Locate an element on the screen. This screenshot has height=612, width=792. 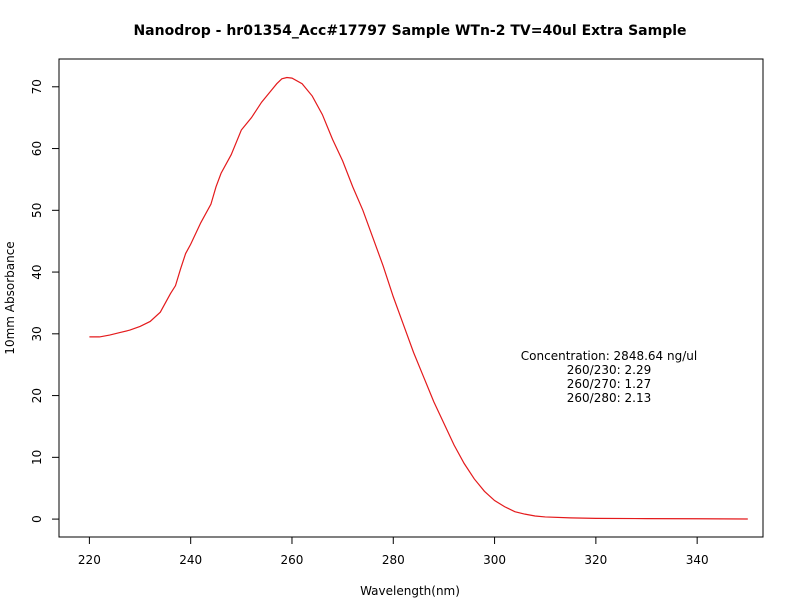
ratio-260-230-label: 260/230: 2.29 is located at coordinates (609, 370).